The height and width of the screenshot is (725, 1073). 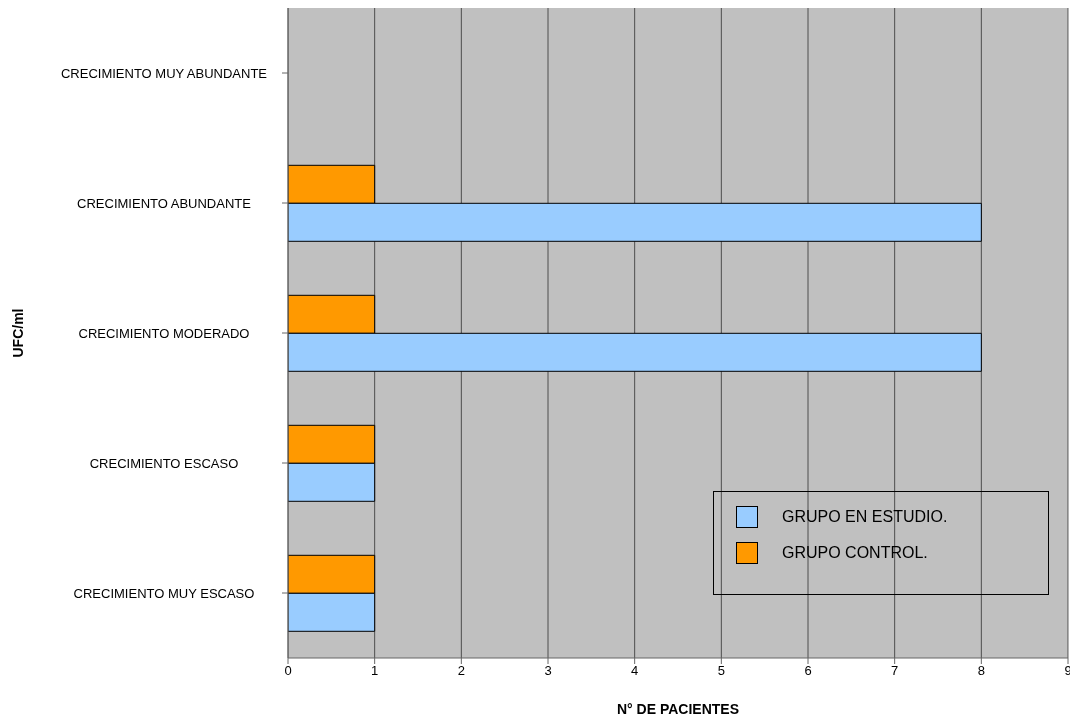 What do you see at coordinates (375, 671) in the screenshot?
I see `x-tick-label: 1` at bounding box center [375, 671].